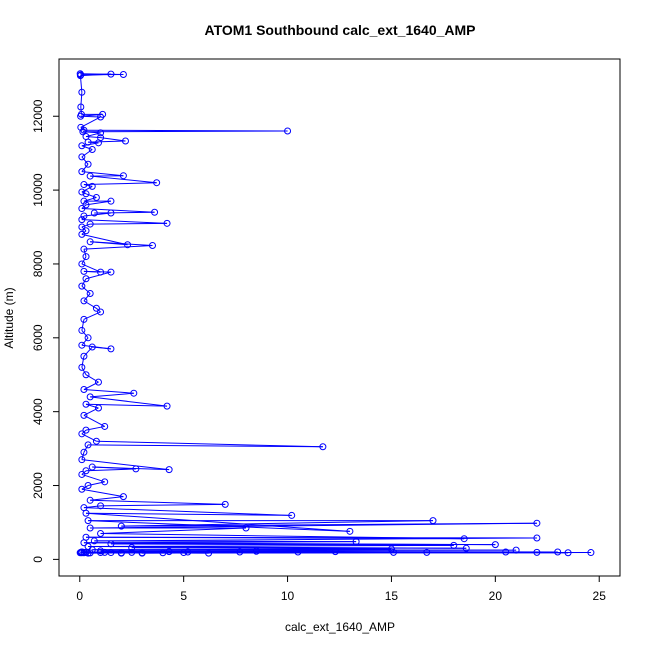 The width and height of the screenshot is (650, 650). I want to click on chart-title: ATOM1 Southbound calc_ext_1640_AMP, so click(340, 30).